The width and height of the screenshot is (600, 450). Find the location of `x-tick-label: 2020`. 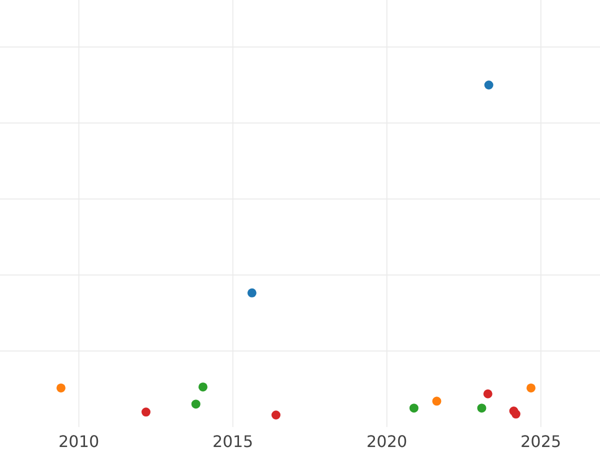

x-tick-label: 2020 is located at coordinates (387, 441).